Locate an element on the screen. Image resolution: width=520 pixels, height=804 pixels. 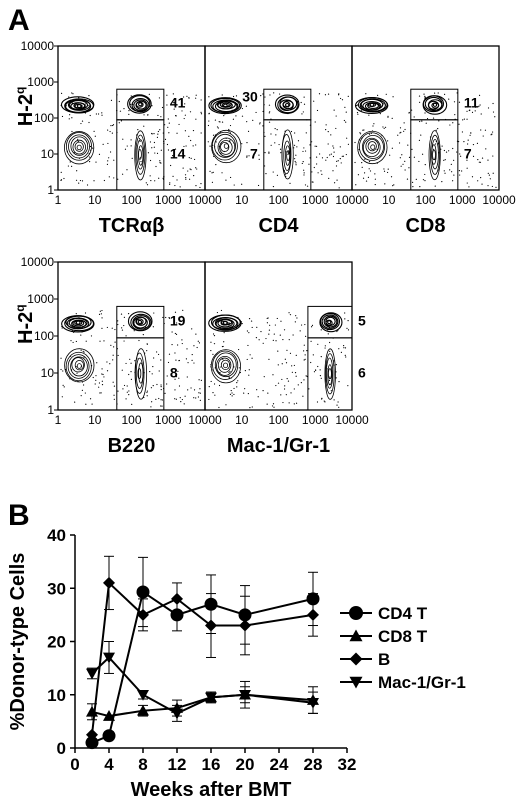
y-tick-label: 10 is located at coordinates (48, 154).